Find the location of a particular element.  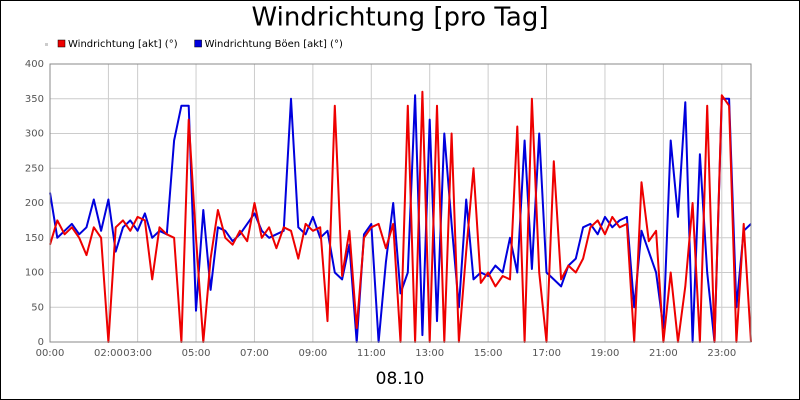

y-tick-label: 0 is located at coordinates (41, 342).